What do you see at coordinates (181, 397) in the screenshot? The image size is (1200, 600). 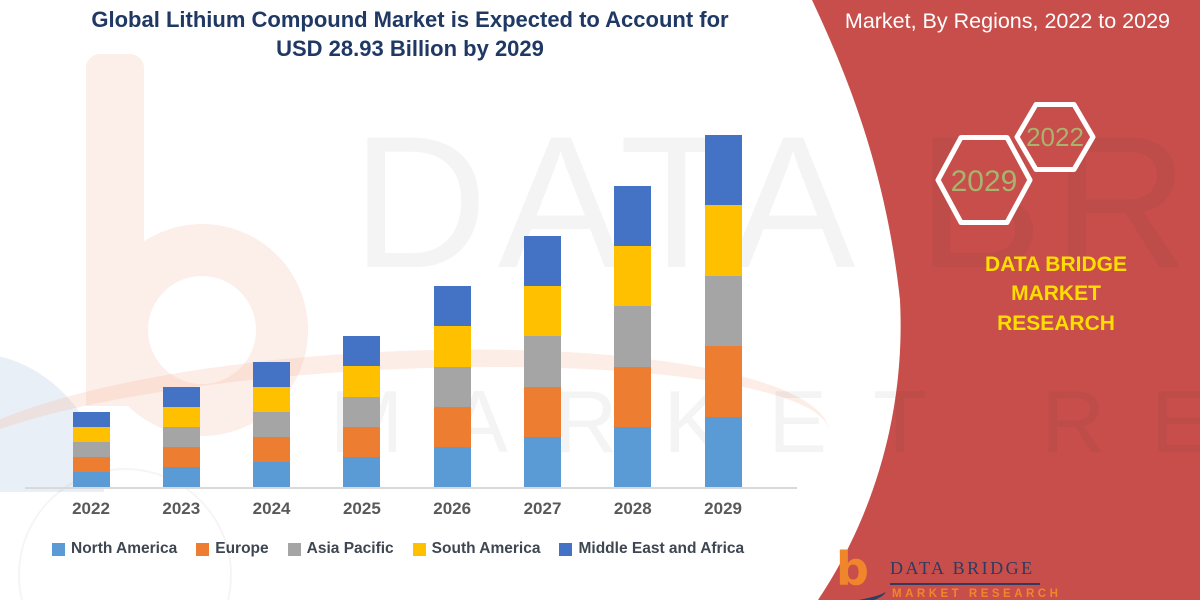 I see `bar-segment-2023-middle-east-and-africa` at bounding box center [181, 397].